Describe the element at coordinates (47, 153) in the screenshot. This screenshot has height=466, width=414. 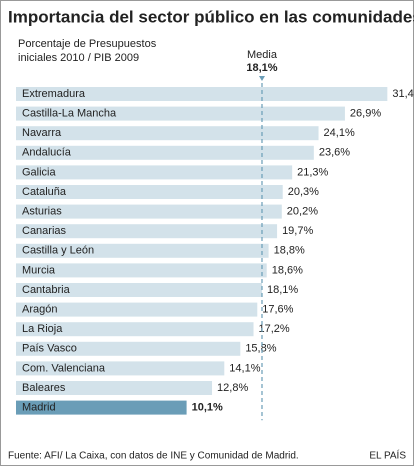
I see `category-label: Andalucía` at that location.